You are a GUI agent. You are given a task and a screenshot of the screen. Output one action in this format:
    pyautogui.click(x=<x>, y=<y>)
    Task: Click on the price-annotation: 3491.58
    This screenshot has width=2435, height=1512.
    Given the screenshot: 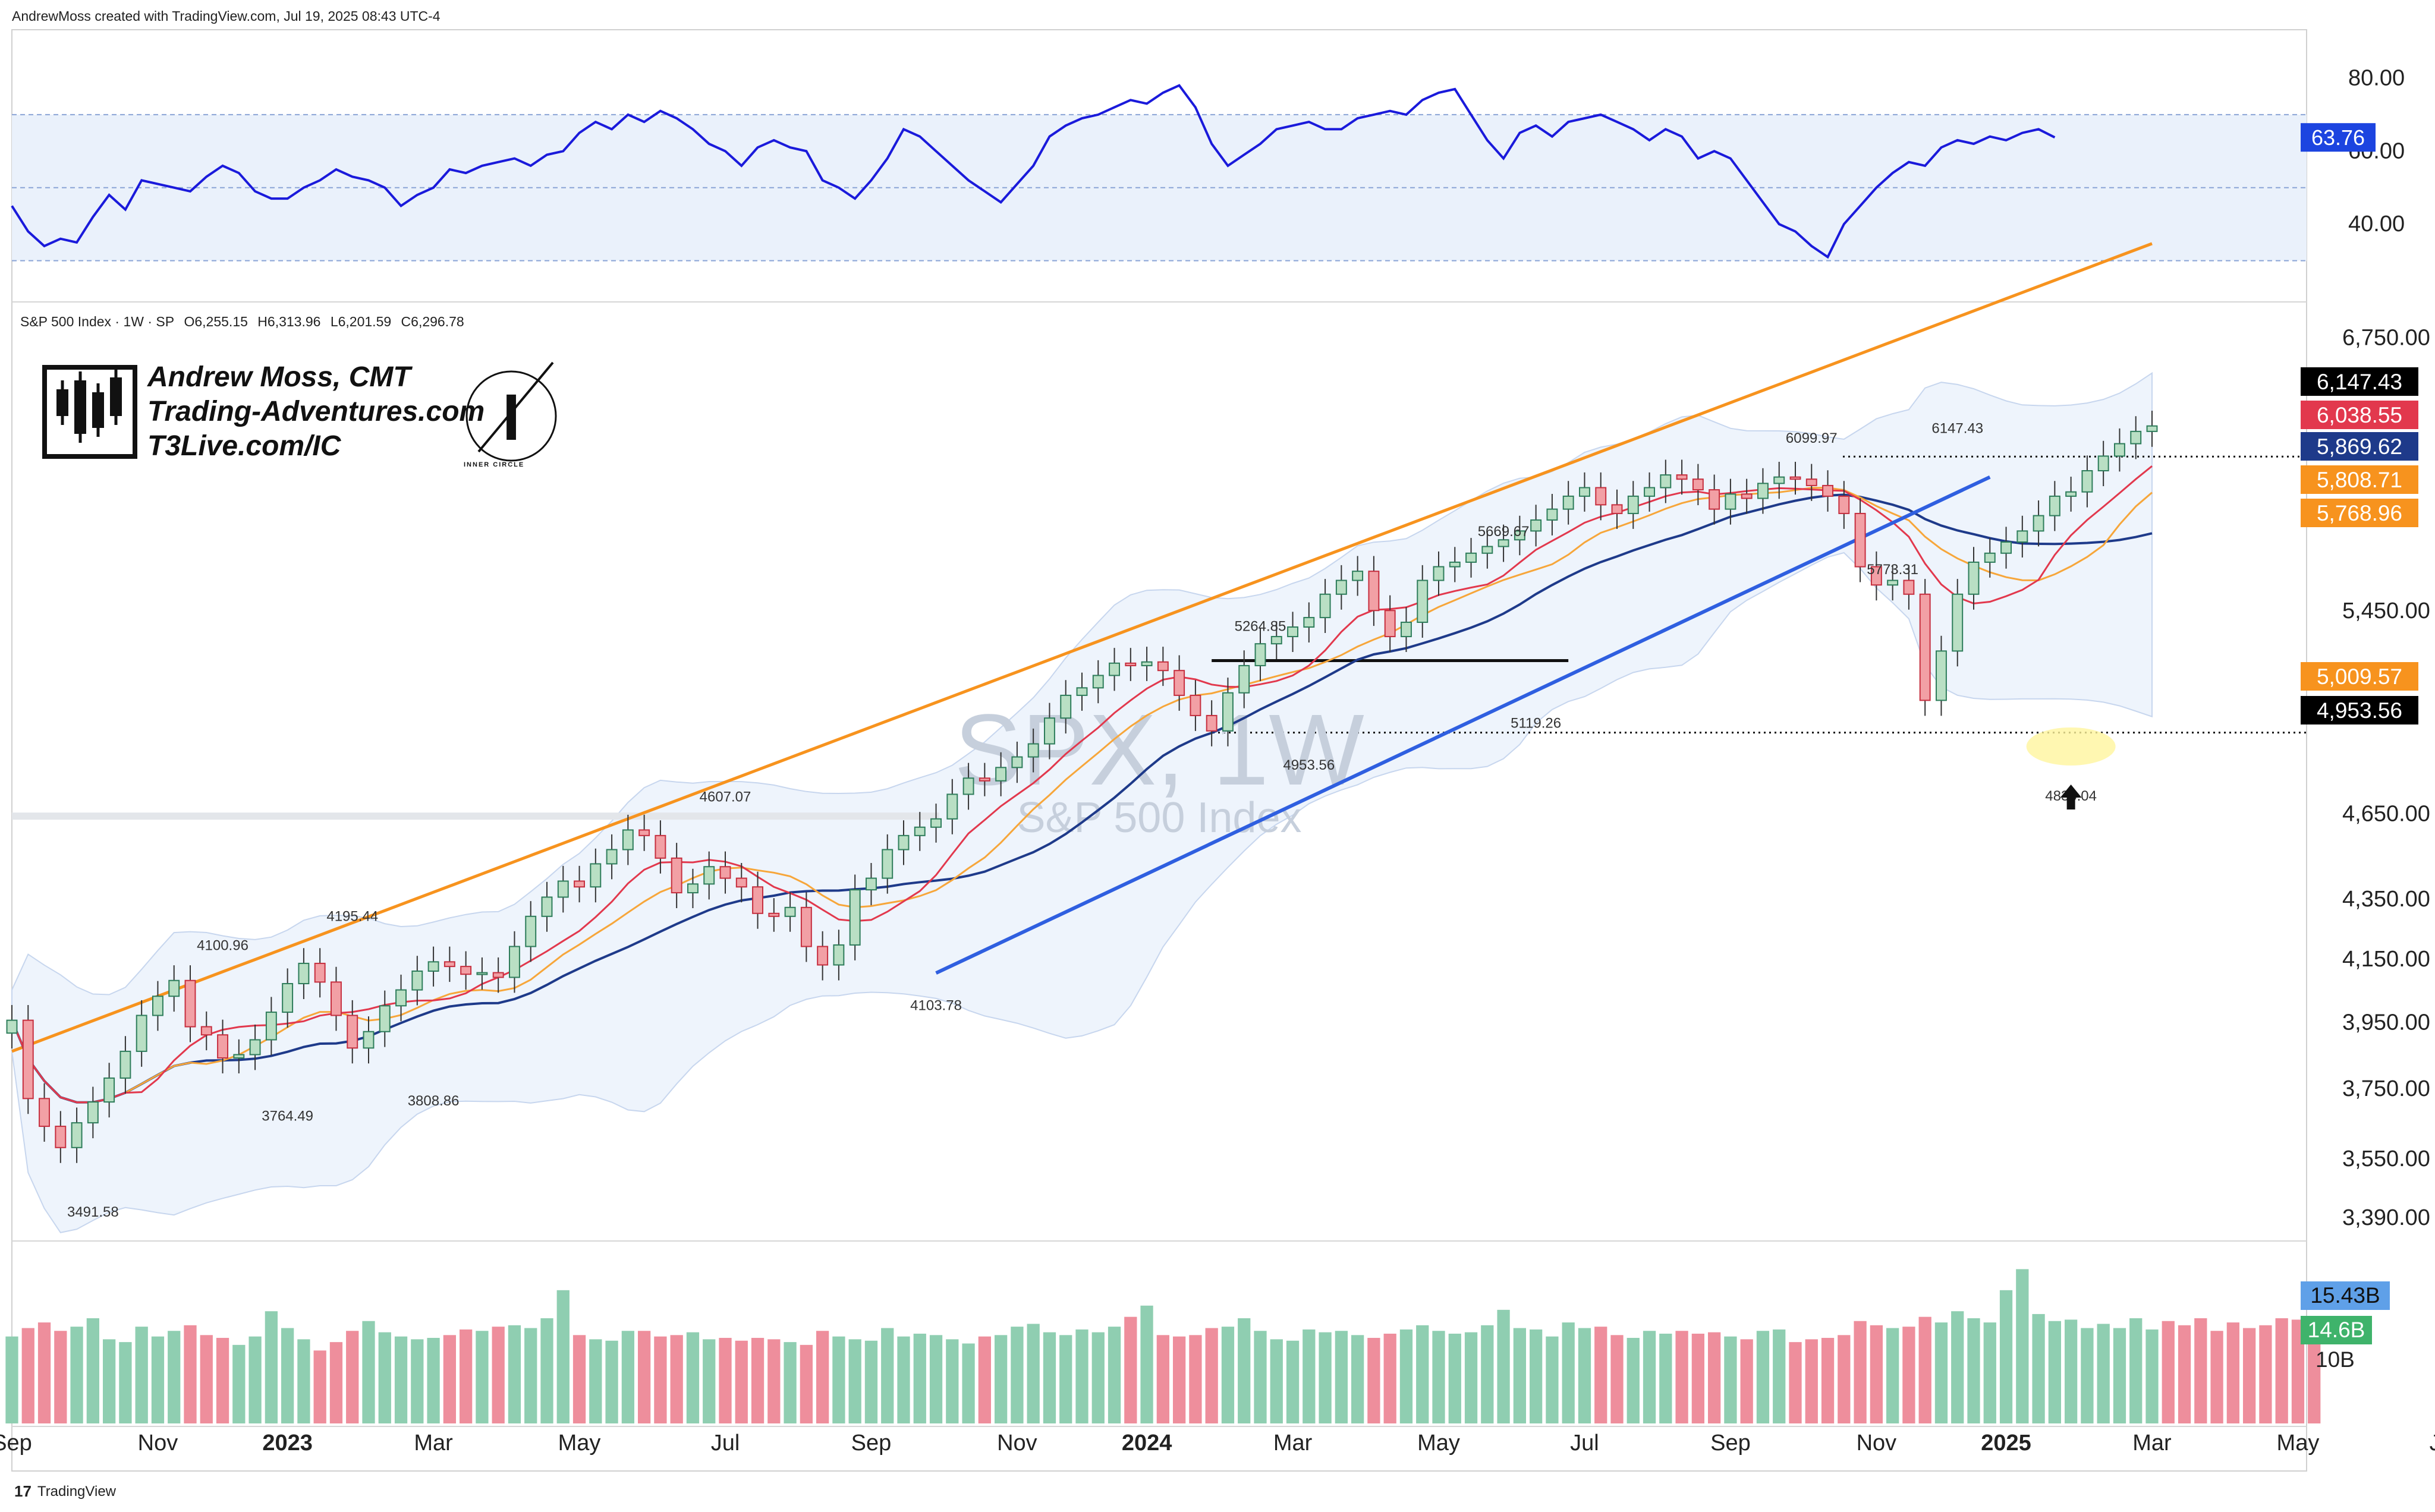 What is the action you would take?
    pyautogui.click(x=93, y=1212)
    